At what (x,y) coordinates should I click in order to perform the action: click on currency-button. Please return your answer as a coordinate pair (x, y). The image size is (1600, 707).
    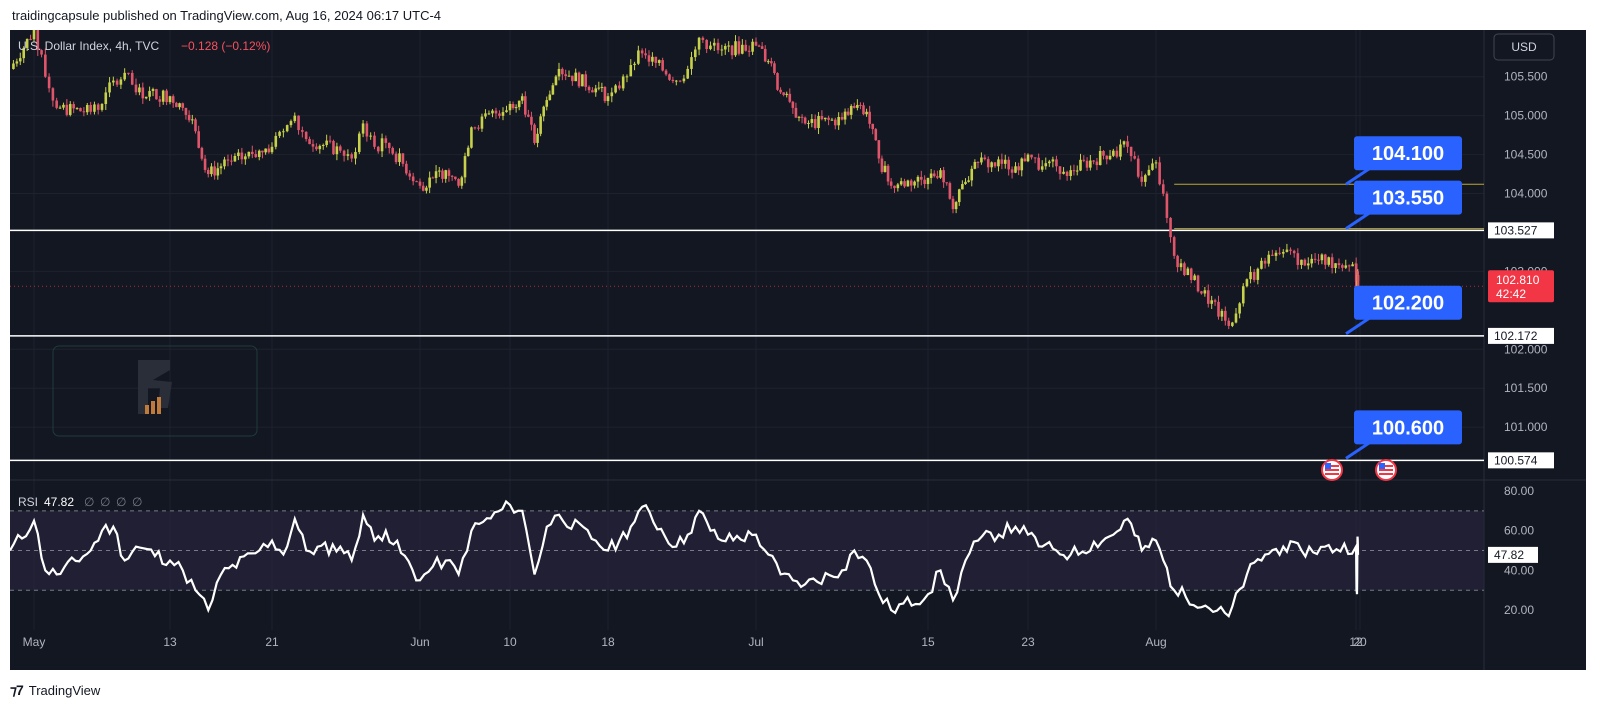
    Looking at the image, I should click on (1524, 47).